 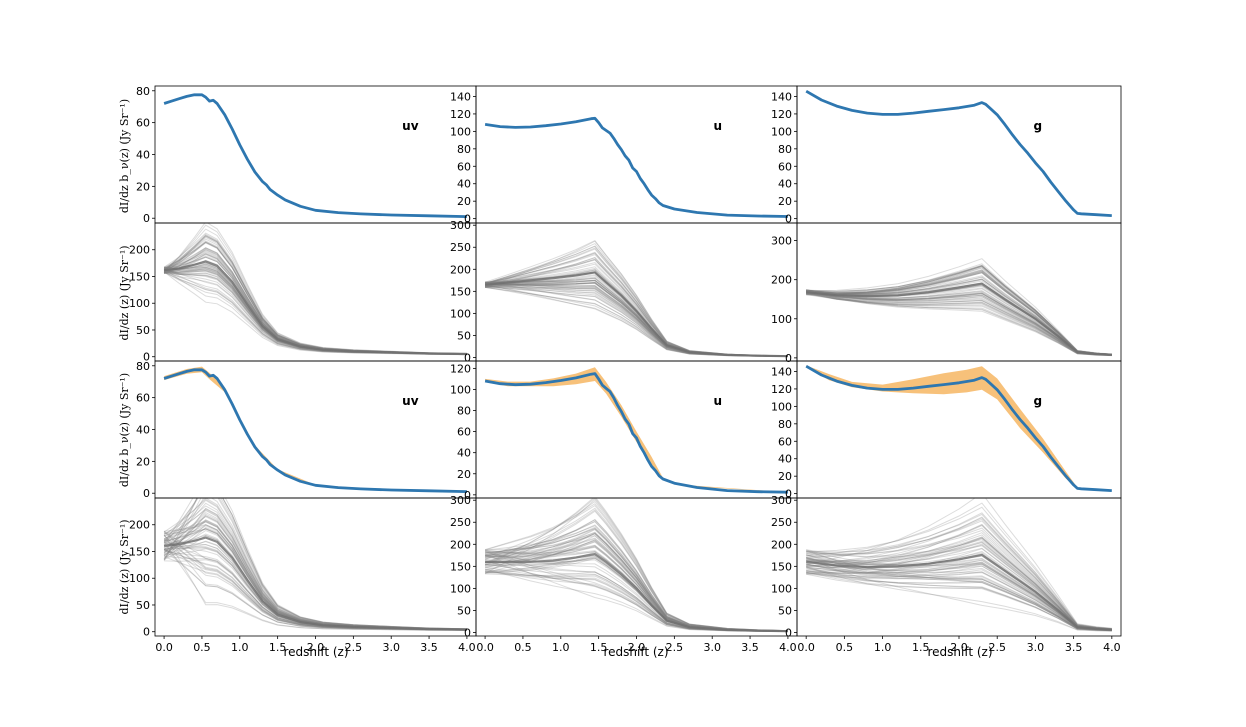 What do you see at coordinates (1038, 126) in the screenshot?
I see `band-label-g: g` at bounding box center [1038, 126].